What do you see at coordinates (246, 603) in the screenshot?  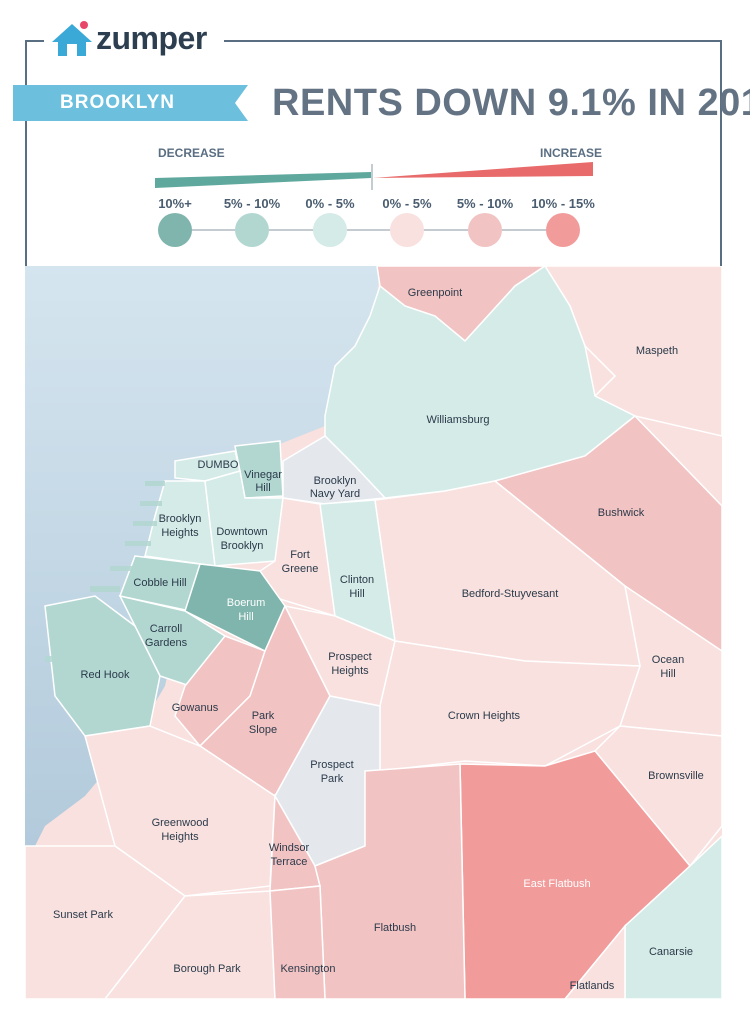 I see `label-boerum-hill-1: Boerum` at bounding box center [246, 603].